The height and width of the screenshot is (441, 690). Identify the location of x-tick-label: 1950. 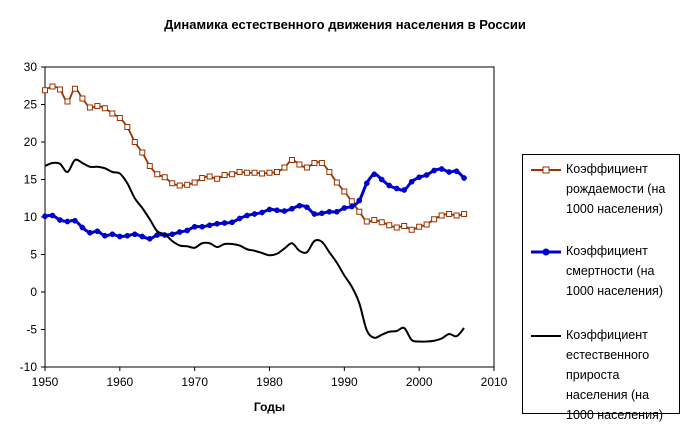
(45, 382).